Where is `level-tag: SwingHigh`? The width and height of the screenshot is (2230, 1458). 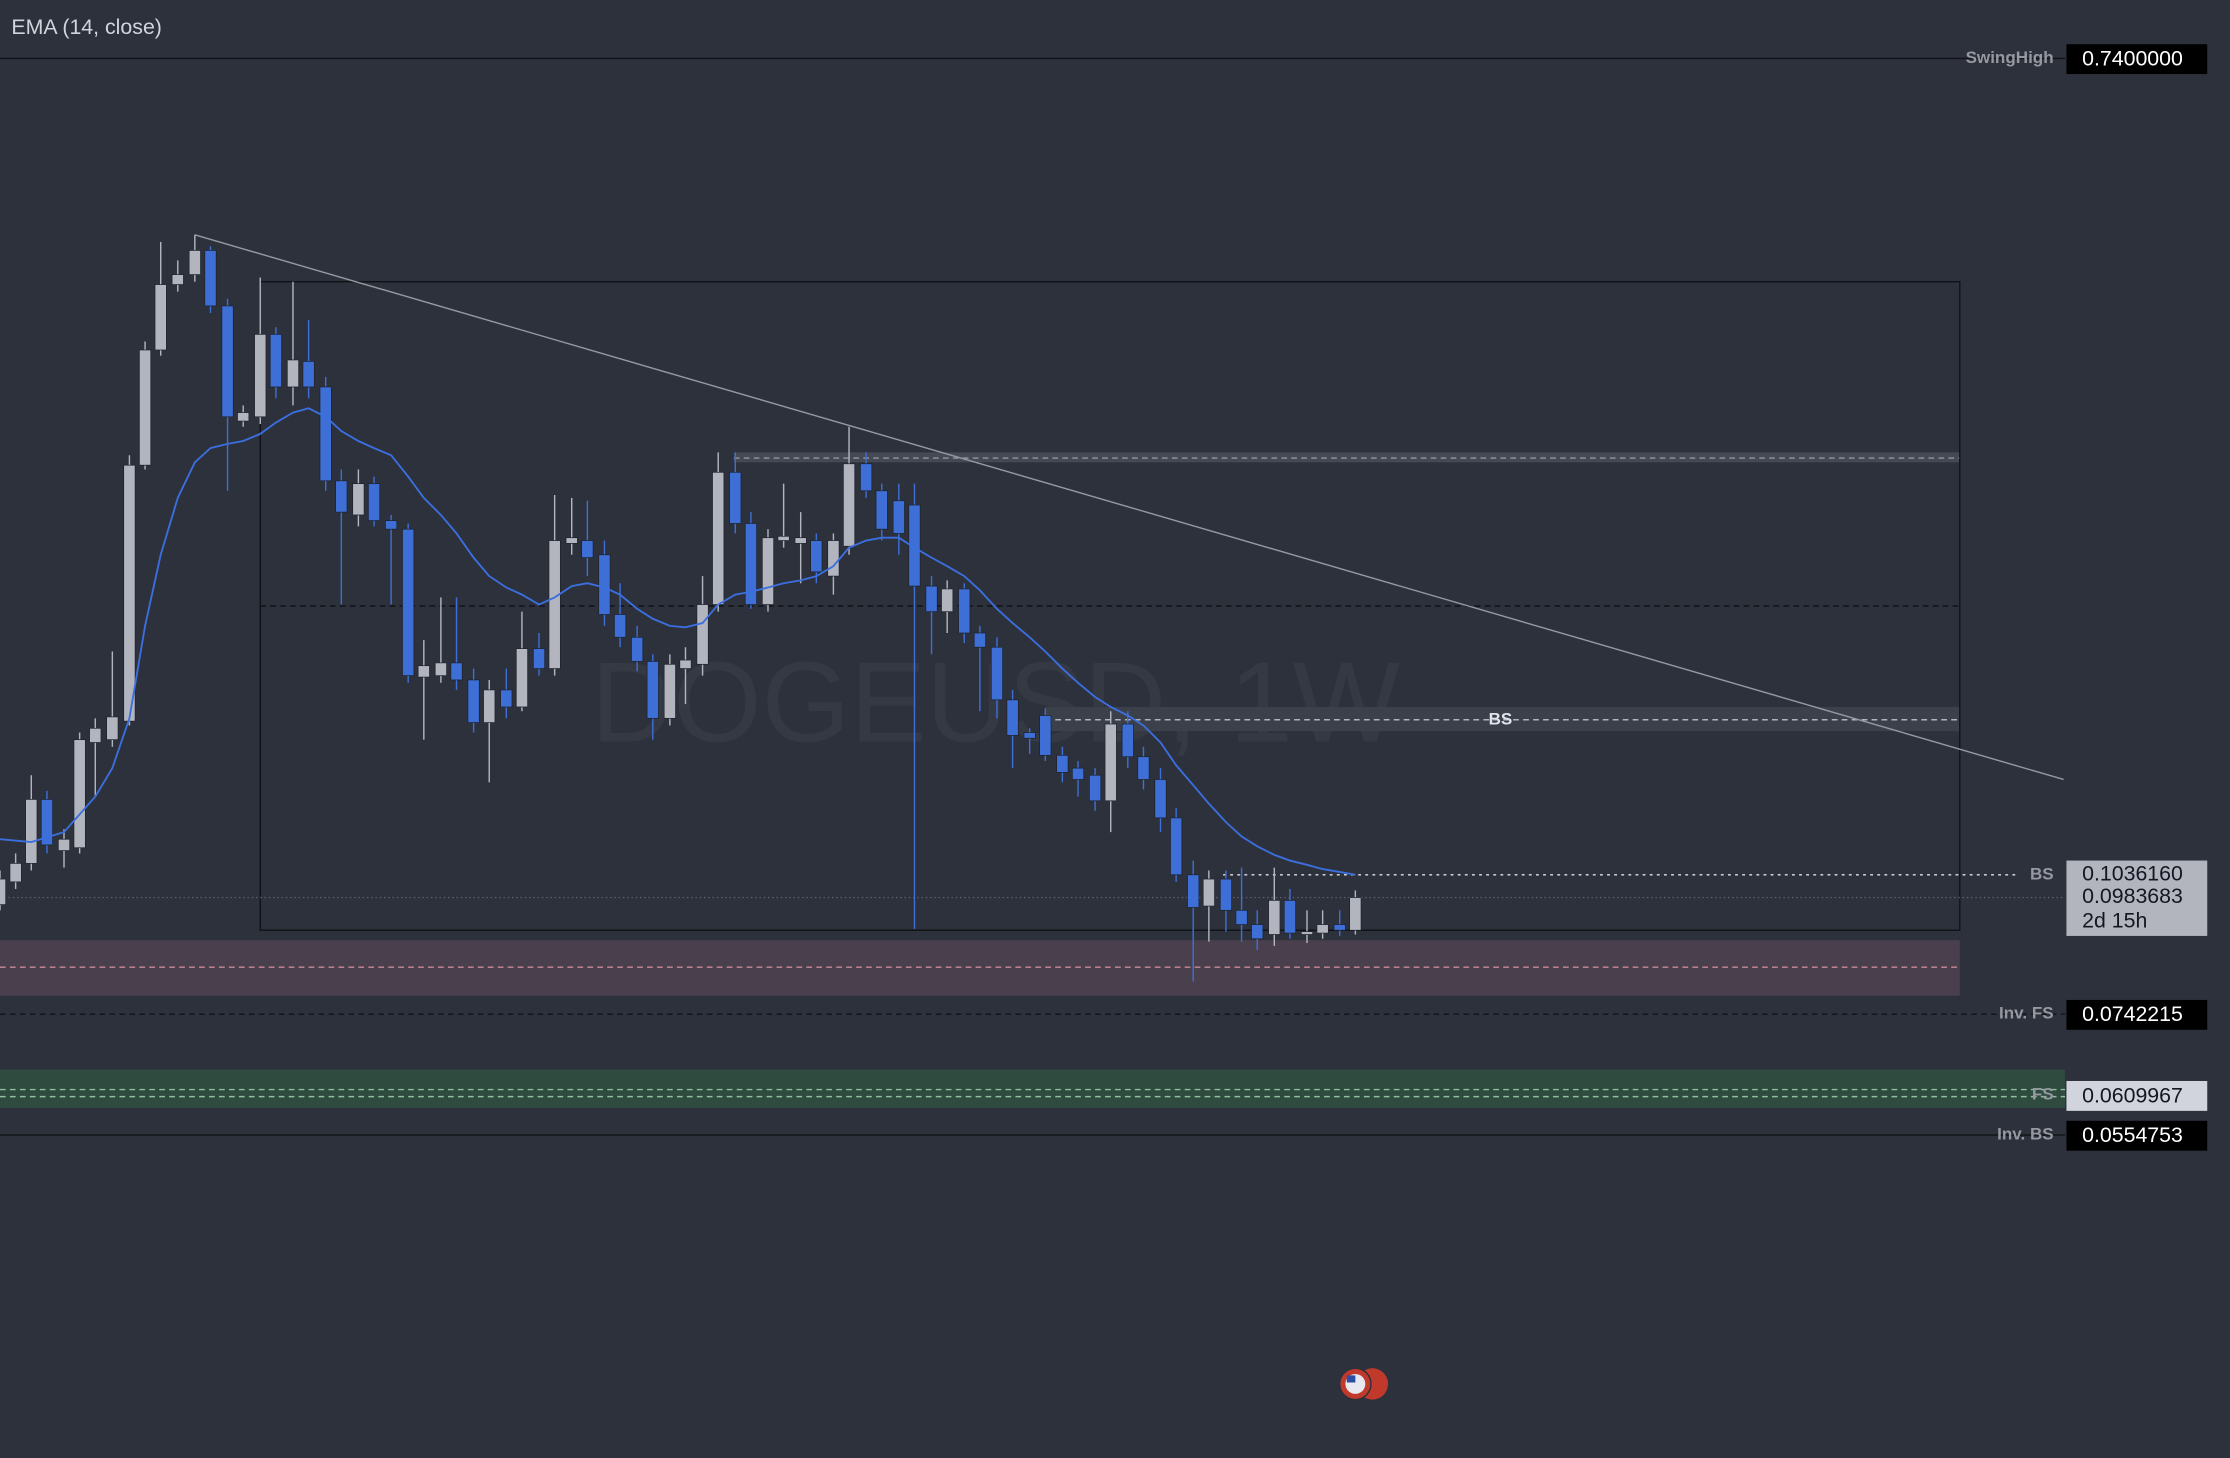 level-tag: SwingHigh is located at coordinates (2010, 57).